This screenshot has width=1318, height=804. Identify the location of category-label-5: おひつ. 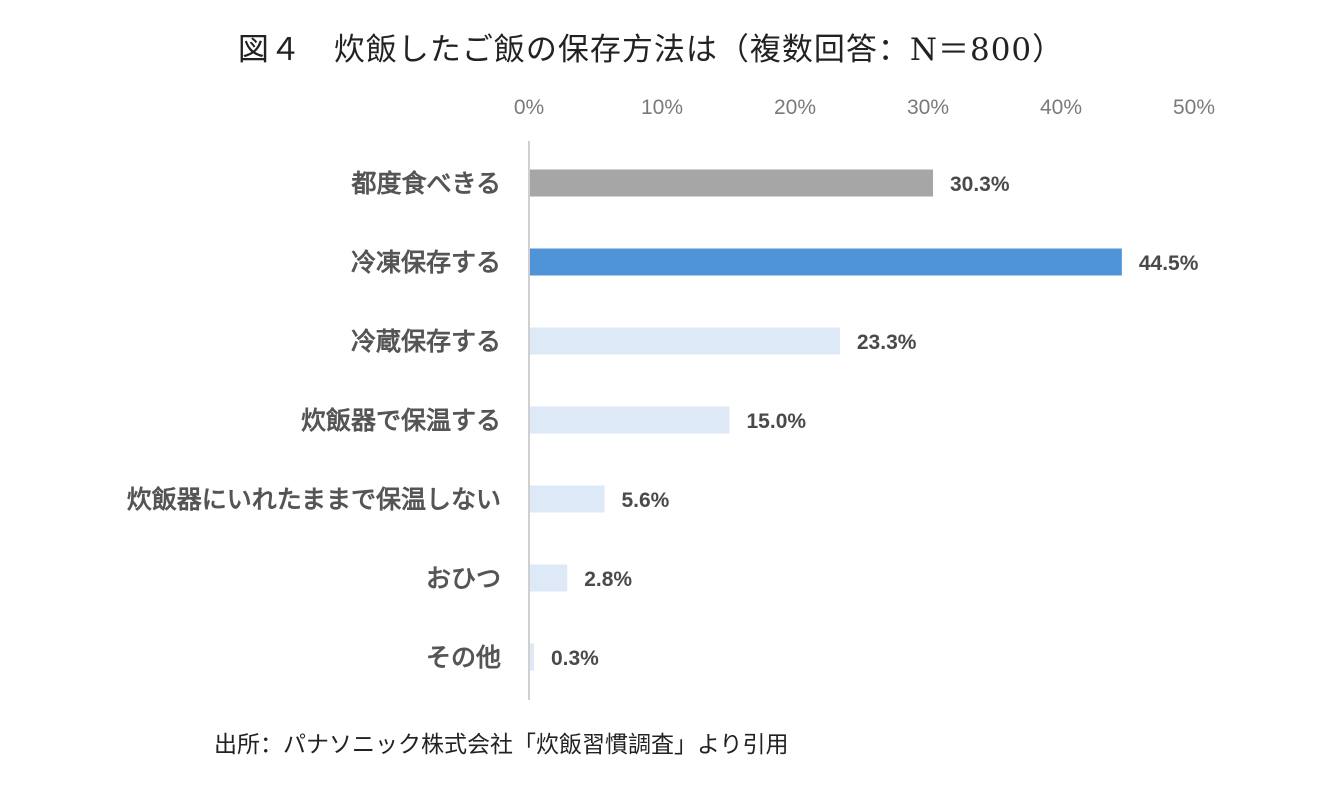
(463, 578).